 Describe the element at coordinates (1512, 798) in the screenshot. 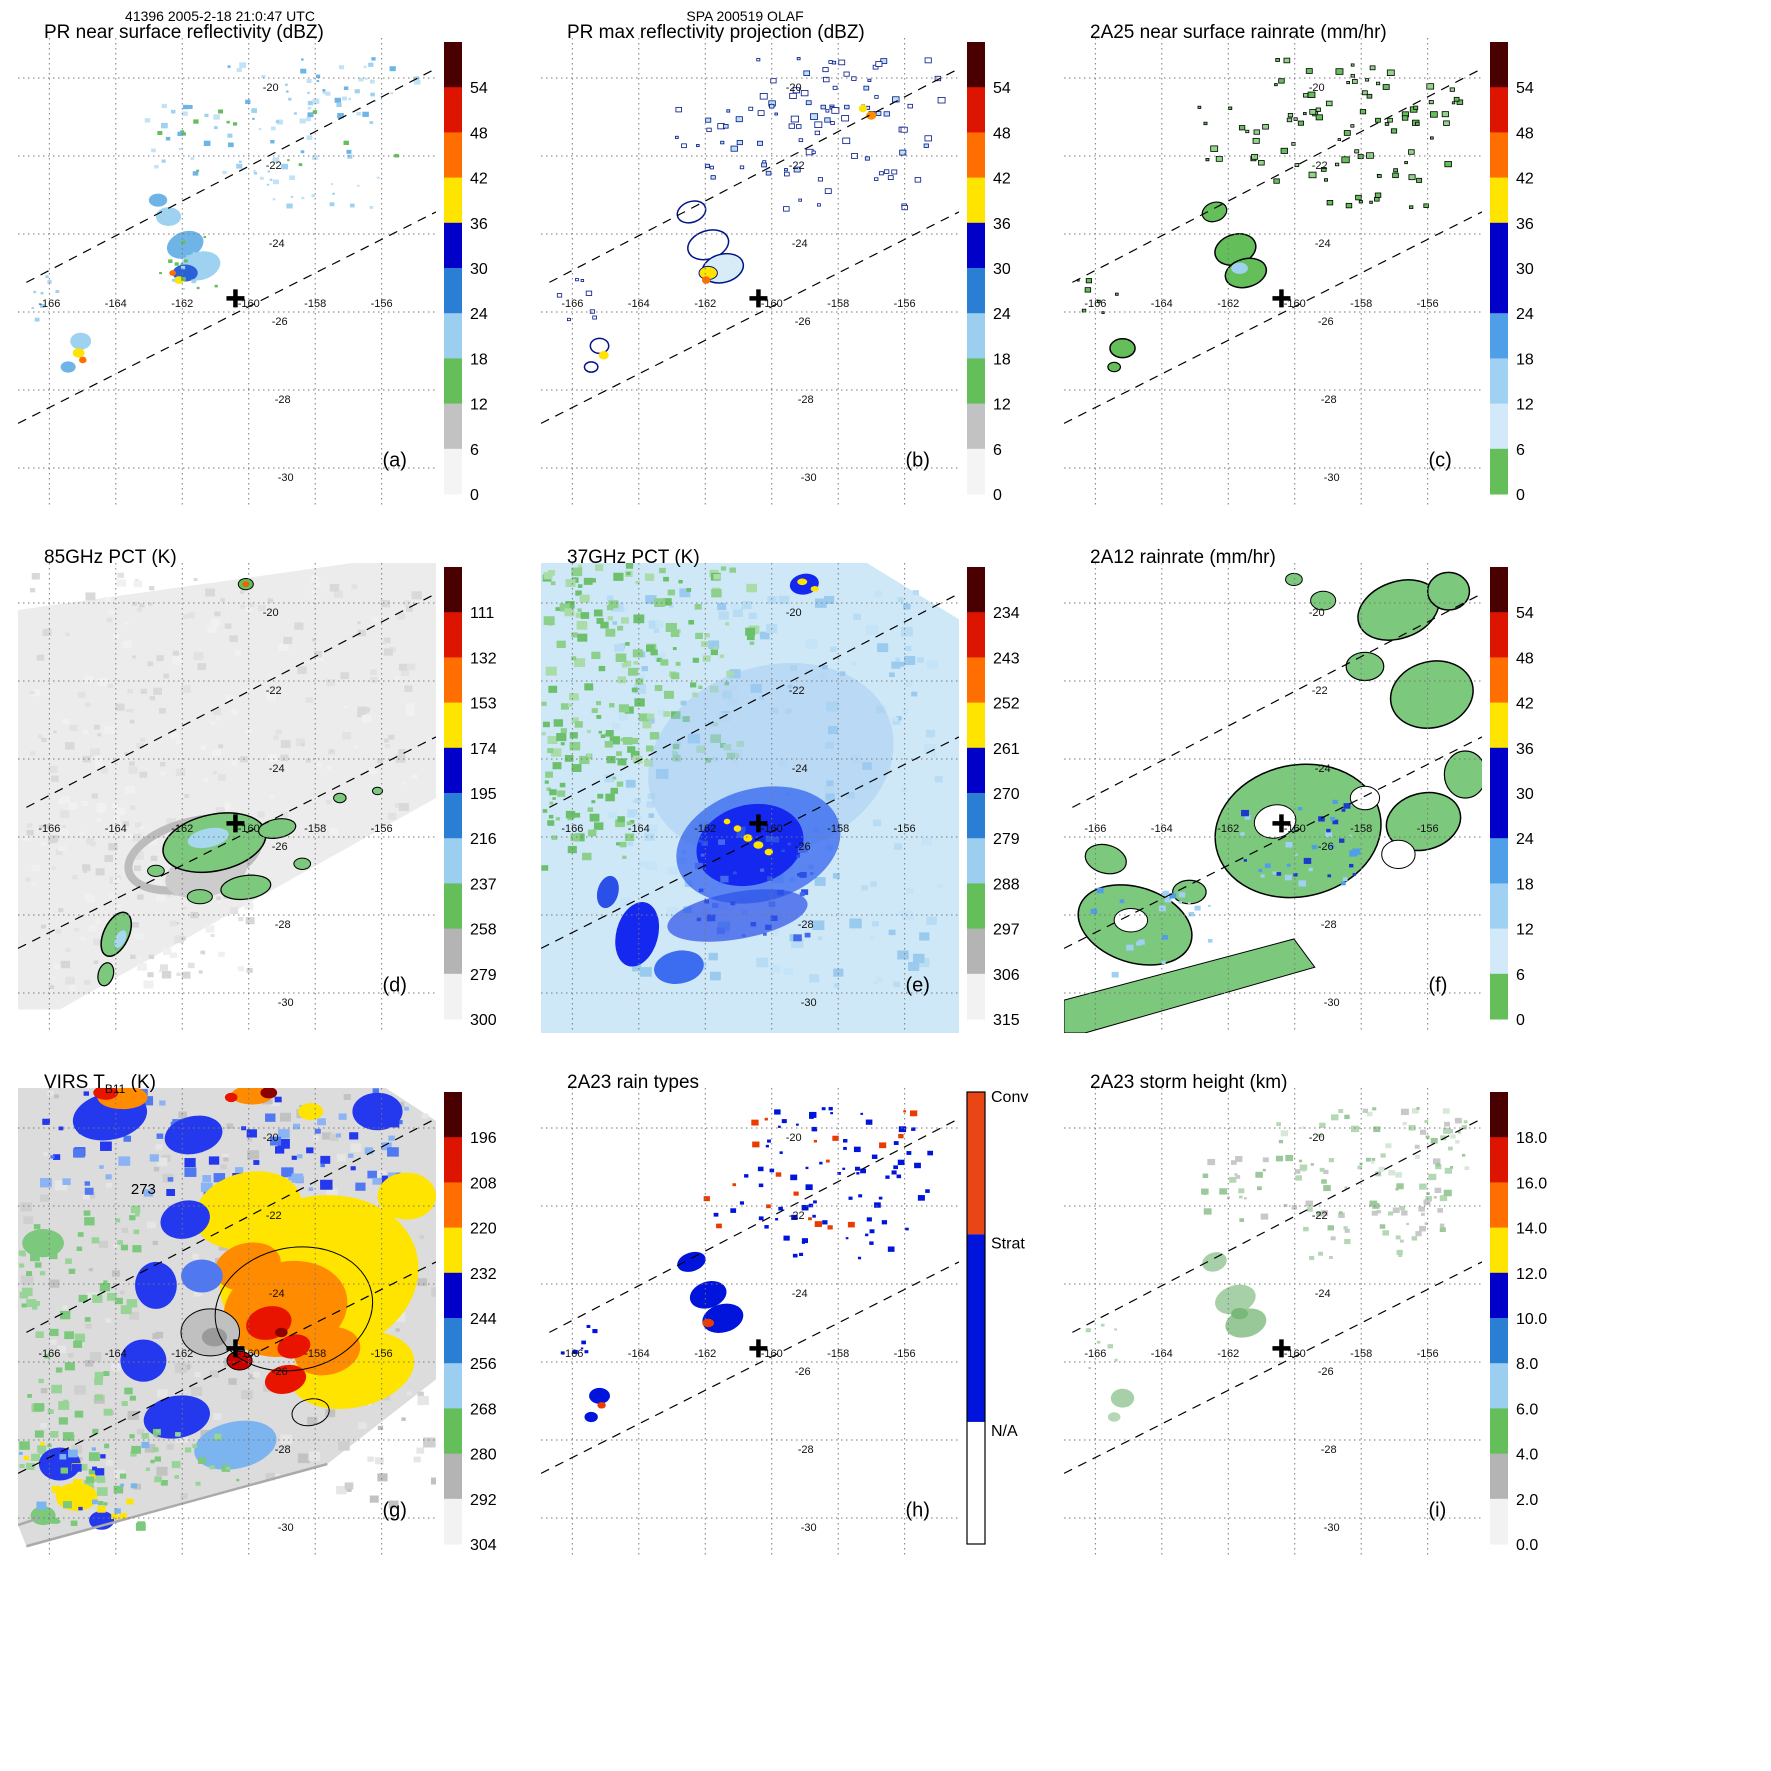

I see `colorbar-f: 54 48 42 36 30 24 18 12 6 0` at that location.